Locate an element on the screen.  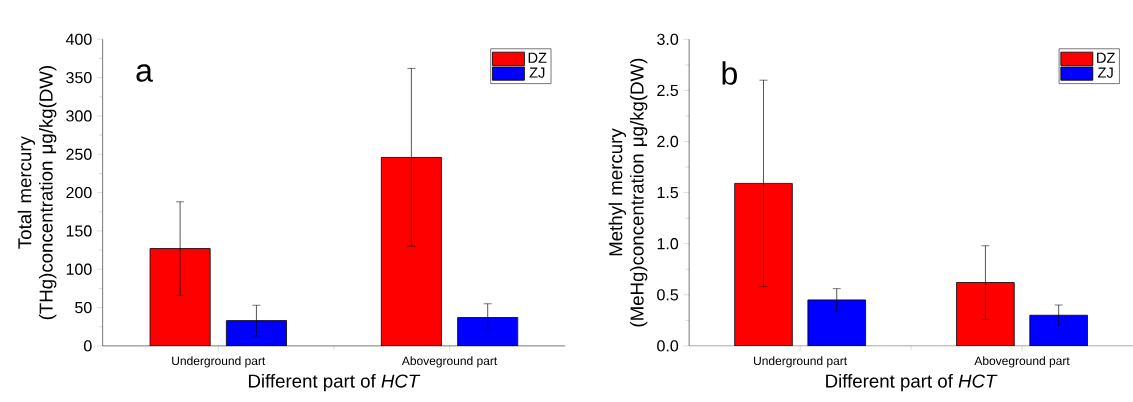
y-tick-label: 250 is located at coordinates (79, 154).